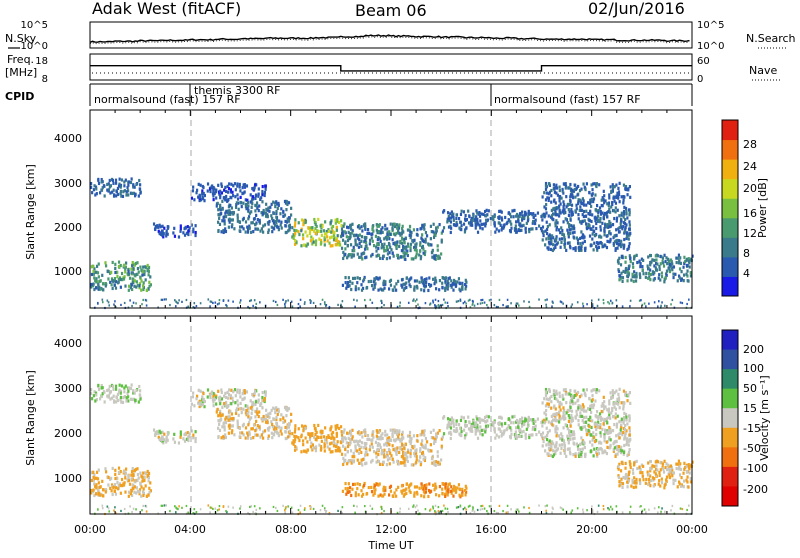  What do you see at coordinates (68, 227) in the screenshot?
I see `power-ytick-2000: 2000` at bounding box center [68, 227].